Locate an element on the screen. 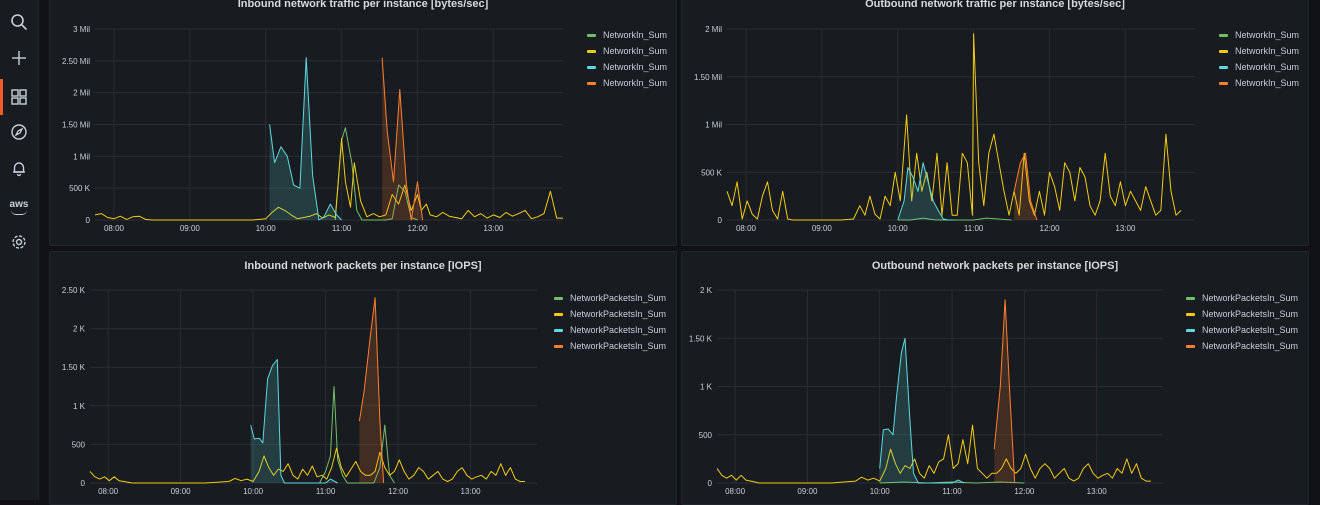  explore-icon is located at coordinates (19, 132).